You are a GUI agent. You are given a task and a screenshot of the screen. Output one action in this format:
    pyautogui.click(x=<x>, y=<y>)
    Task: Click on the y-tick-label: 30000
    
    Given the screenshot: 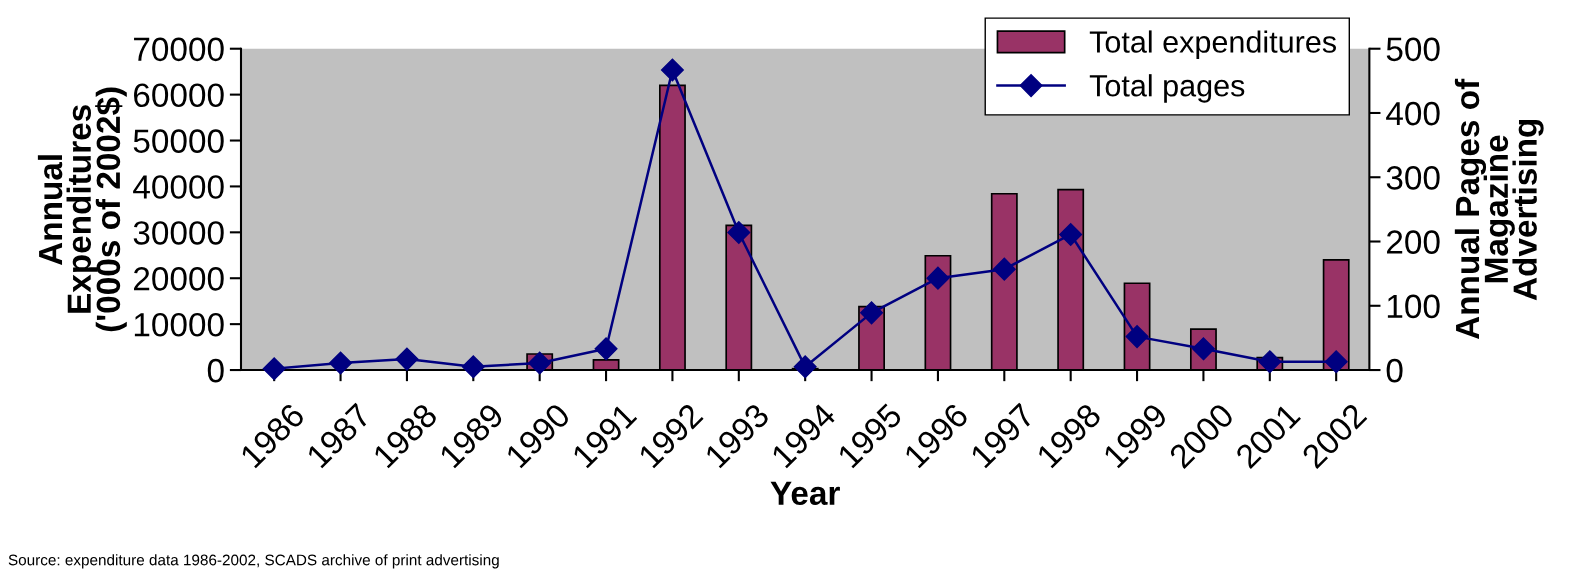 What is the action you would take?
    pyautogui.click(x=178, y=233)
    